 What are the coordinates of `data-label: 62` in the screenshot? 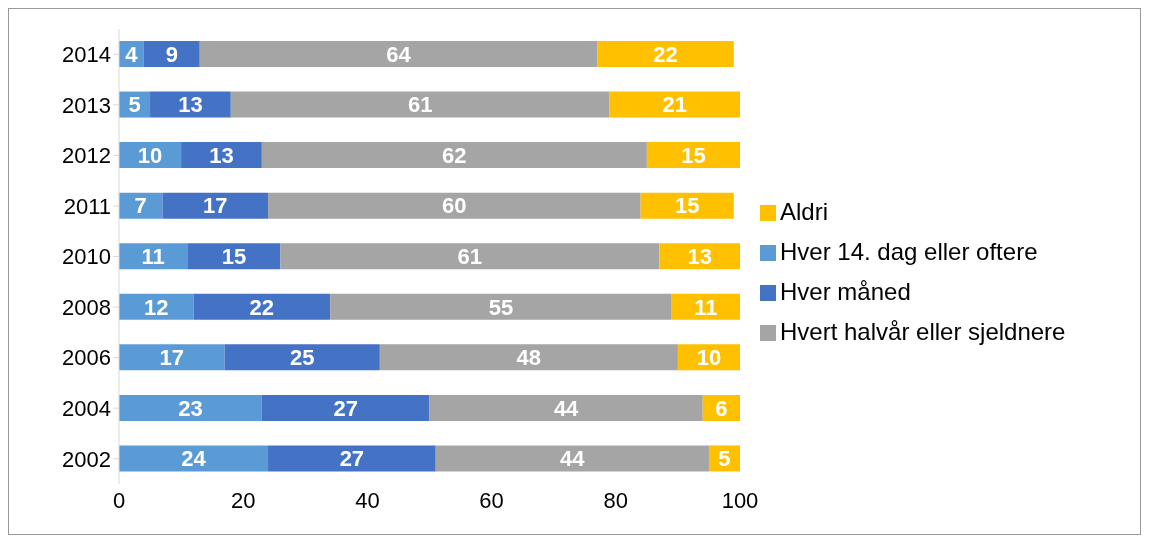 It's located at (454, 155).